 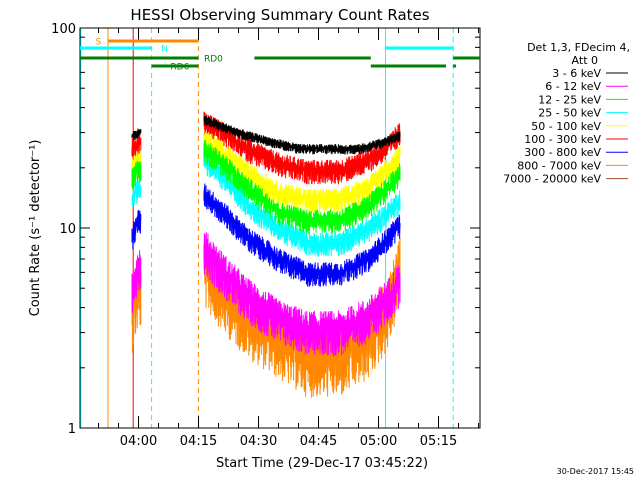 I want to click on observing-bars: S N RD0 RD6, so click(x=280, y=55).